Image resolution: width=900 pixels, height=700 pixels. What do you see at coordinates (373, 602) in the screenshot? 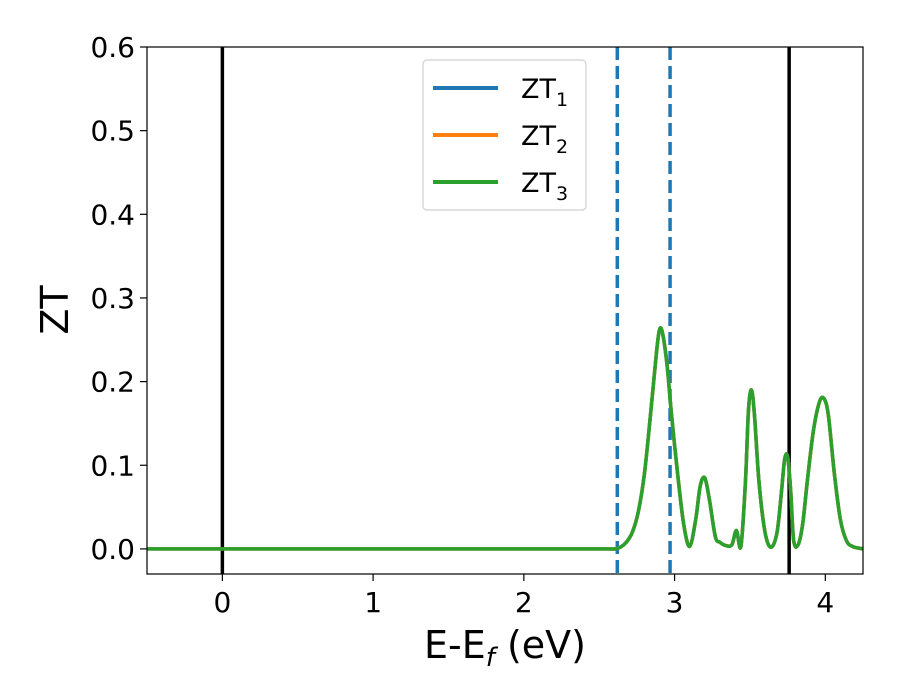
I see `x-tick-label: 1` at bounding box center [373, 602].